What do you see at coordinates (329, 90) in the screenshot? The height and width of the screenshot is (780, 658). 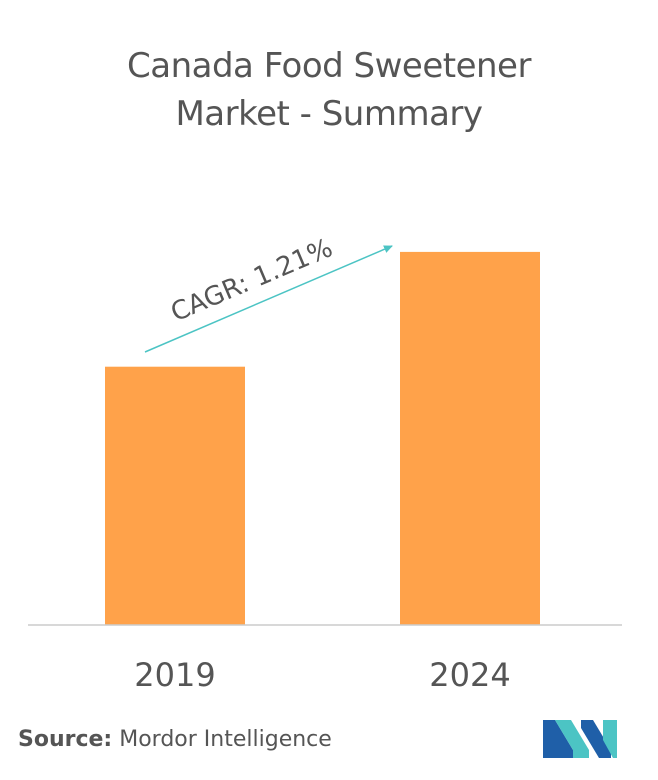 I see `chart-title: Canada Food Sweetener Market - Summary` at bounding box center [329, 90].